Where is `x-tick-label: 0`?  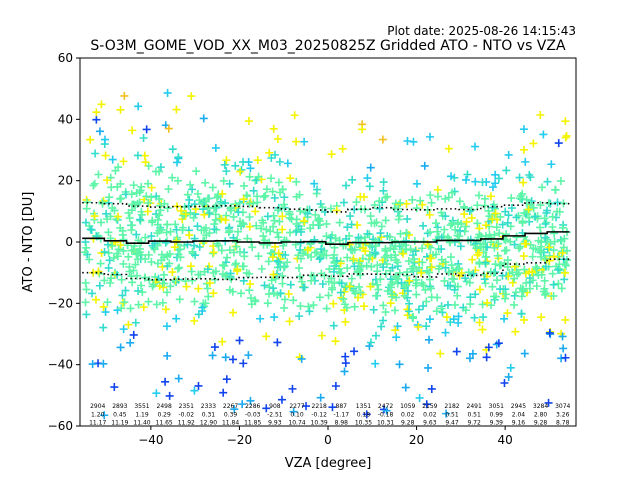 x-tick-label: 0 is located at coordinates (328, 440).